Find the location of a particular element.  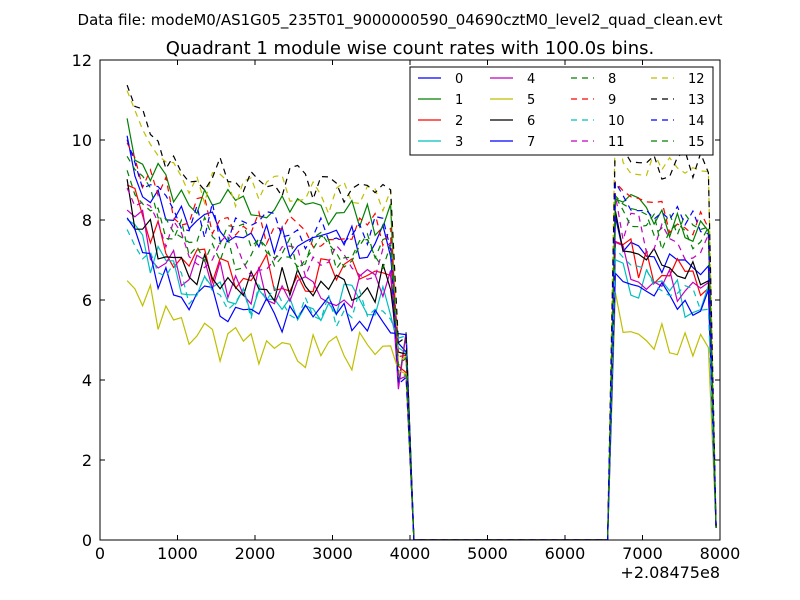

legend-label-1: 1 is located at coordinates (459, 100).